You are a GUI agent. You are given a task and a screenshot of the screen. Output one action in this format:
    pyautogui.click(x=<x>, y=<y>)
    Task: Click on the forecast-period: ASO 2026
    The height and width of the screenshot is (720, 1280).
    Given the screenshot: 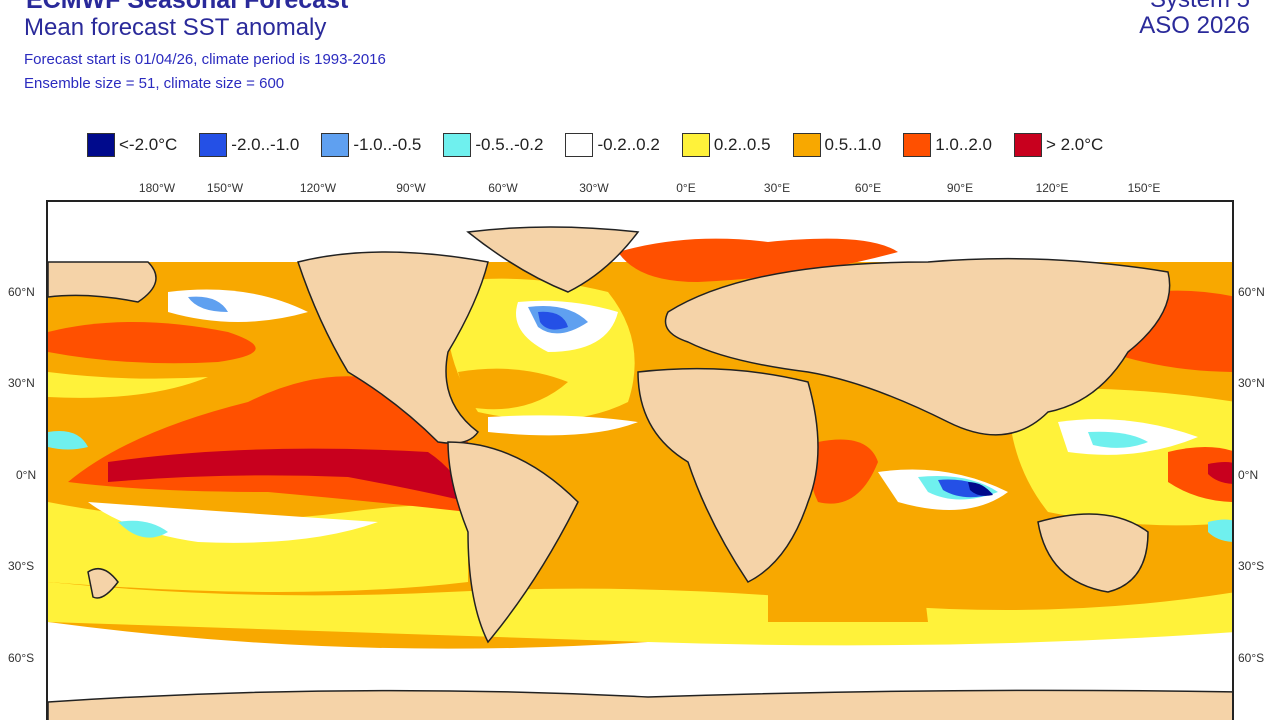 What is the action you would take?
    pyautogui.click(x=1194, y=25)
    